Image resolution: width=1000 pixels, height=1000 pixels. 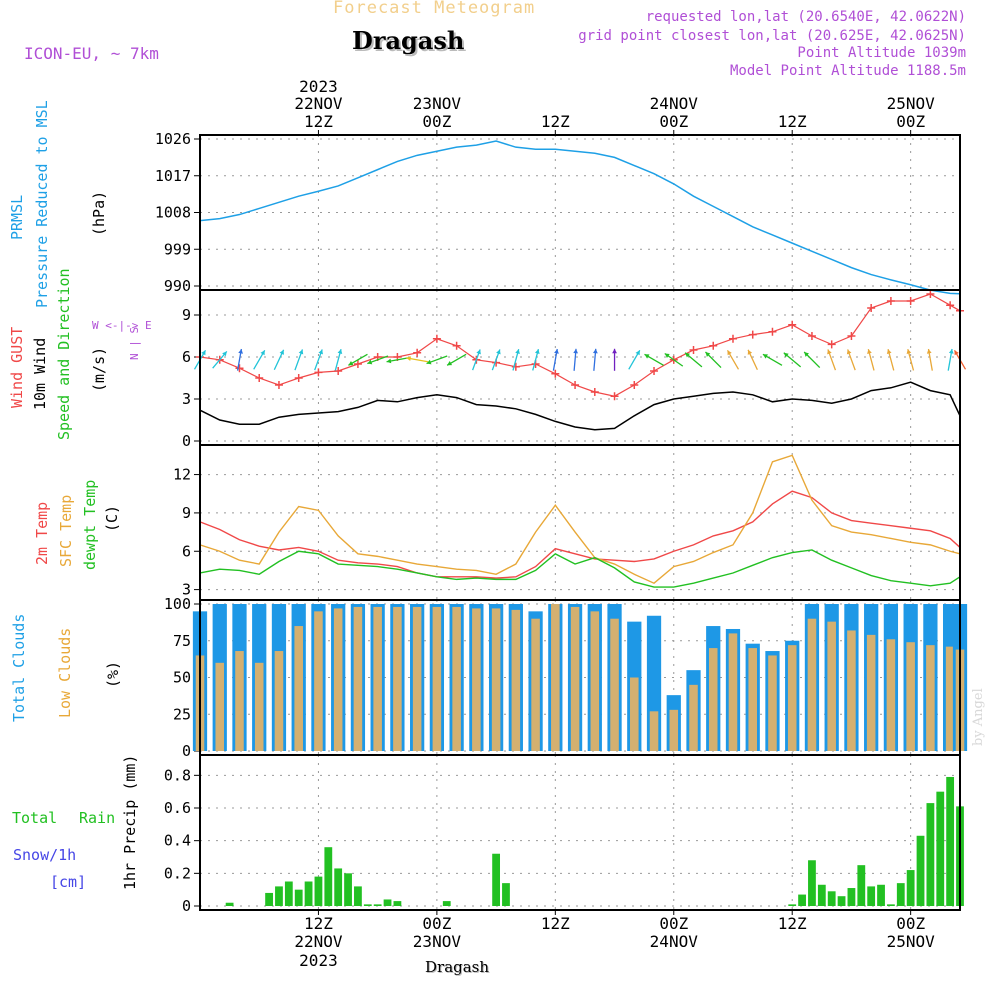 I want to click on model-name: ICON-EU, ~ 7km, so click(x=91, y=53).